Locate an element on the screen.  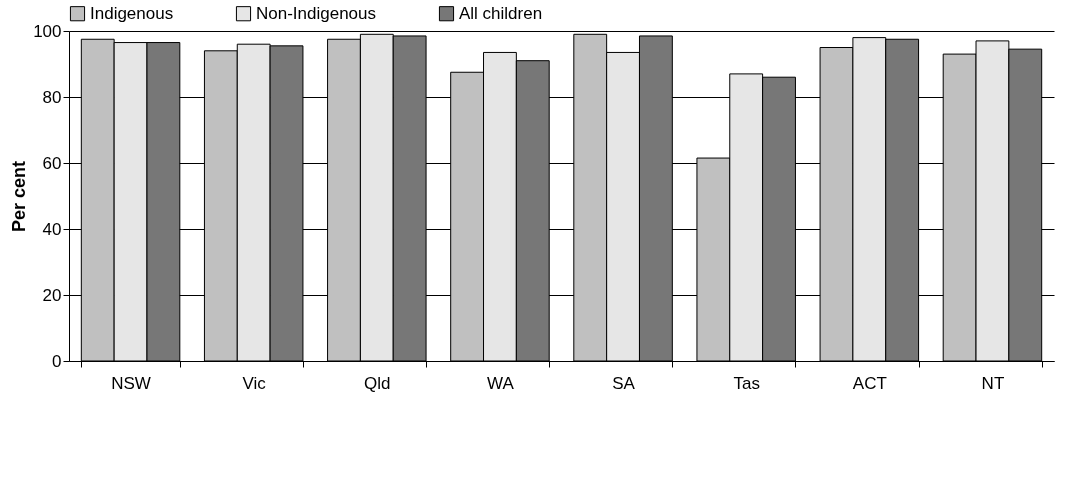
y-tick-label: 0 is located at coordinates (57, 361).